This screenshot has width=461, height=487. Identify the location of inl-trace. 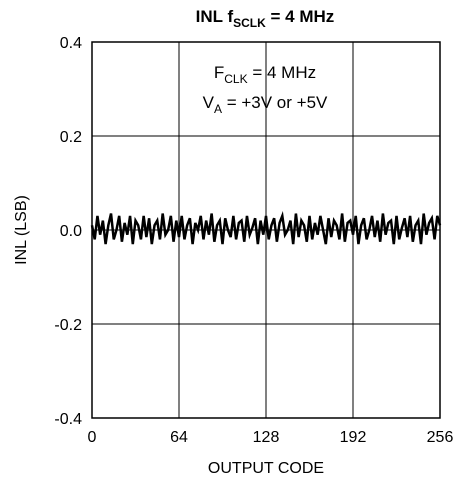
(266, 227).